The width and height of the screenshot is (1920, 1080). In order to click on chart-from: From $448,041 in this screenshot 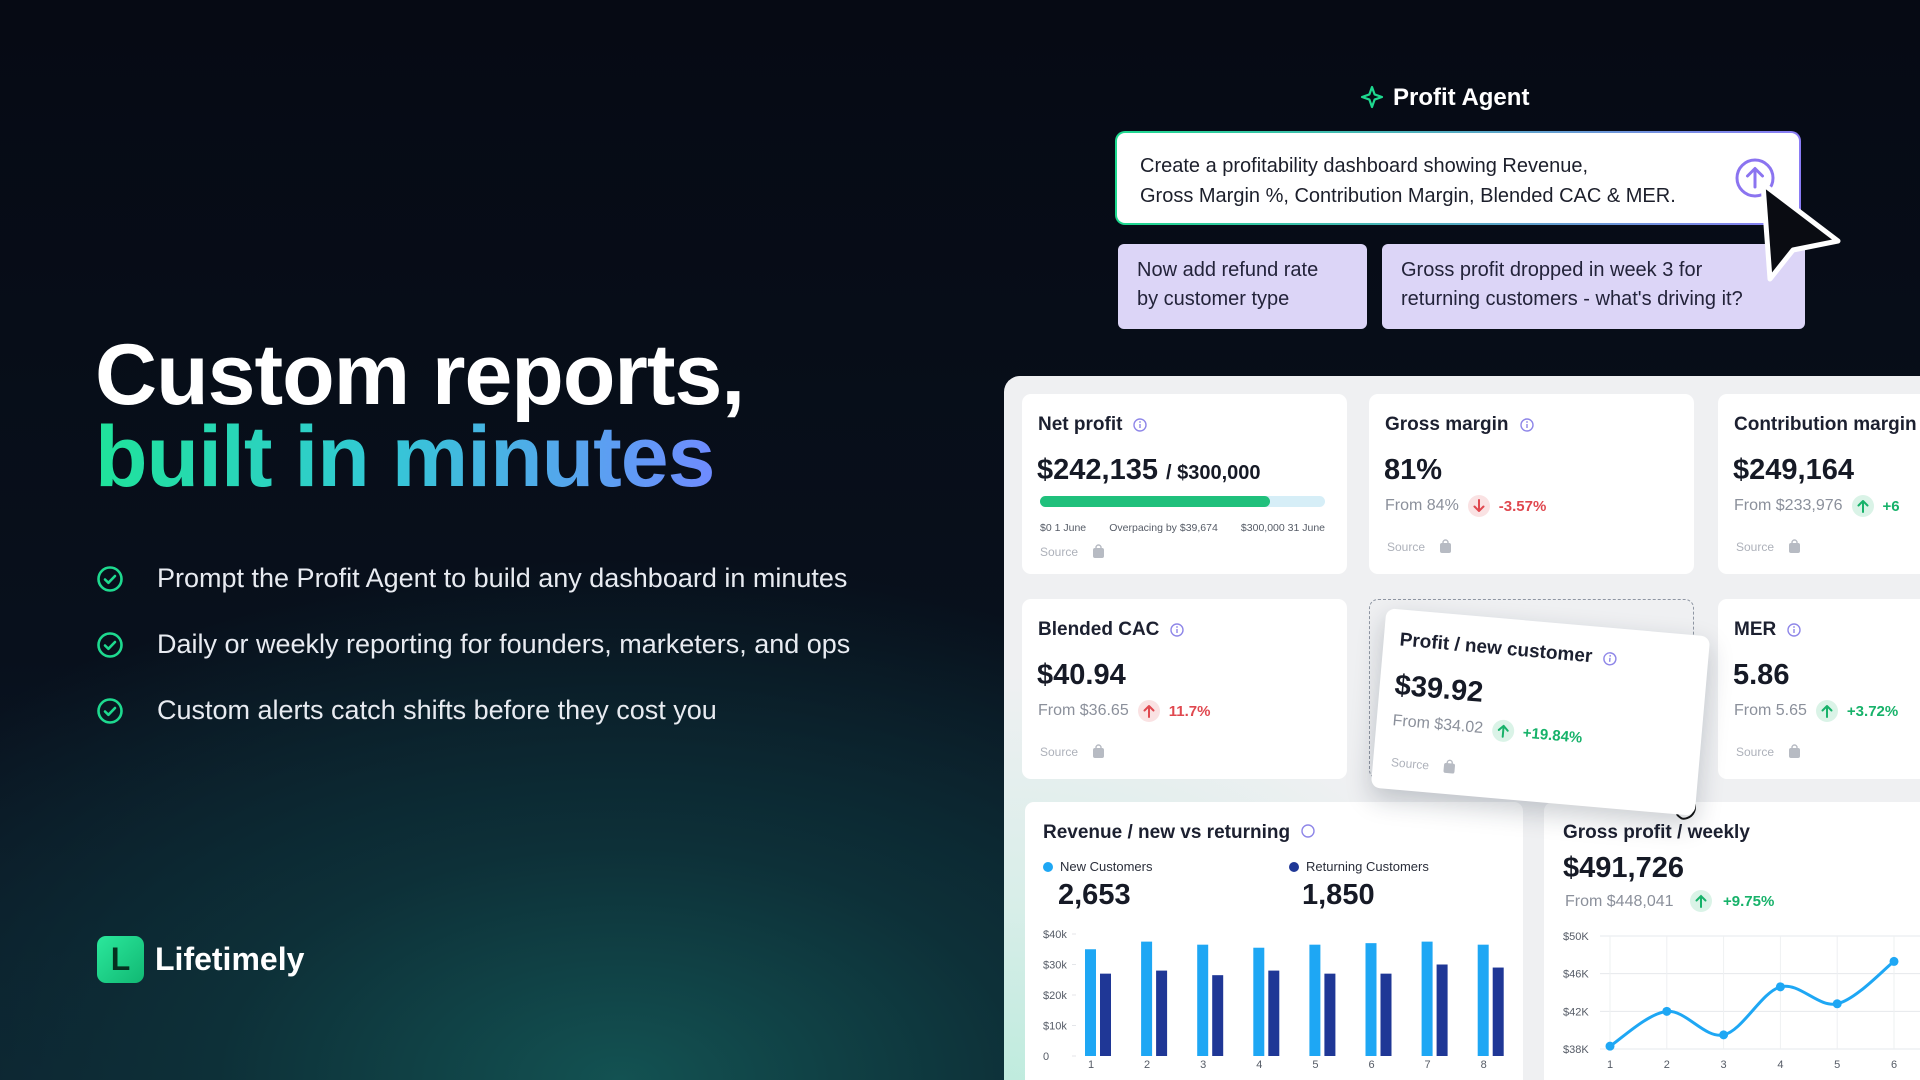, I will do `click(1619, 901)`.